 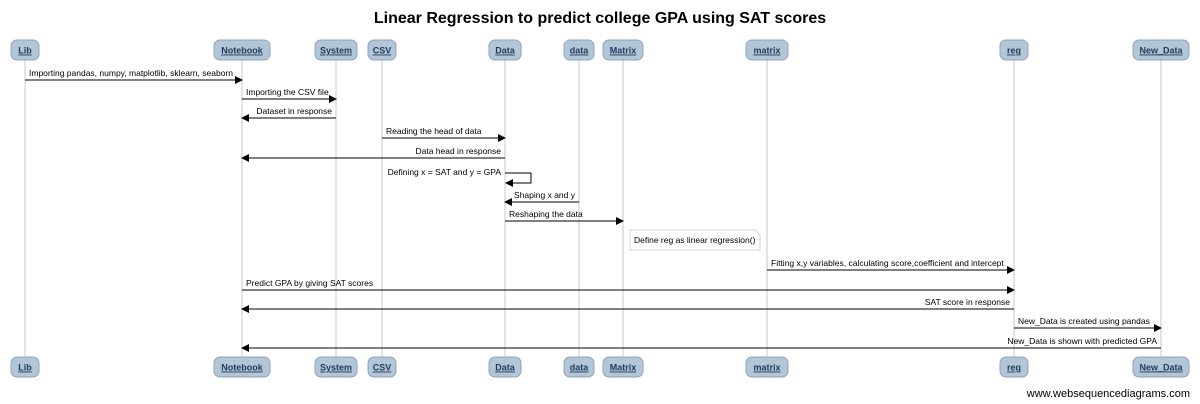 I want to click on participant-bottom-System: System, so click(x=336, y=367).